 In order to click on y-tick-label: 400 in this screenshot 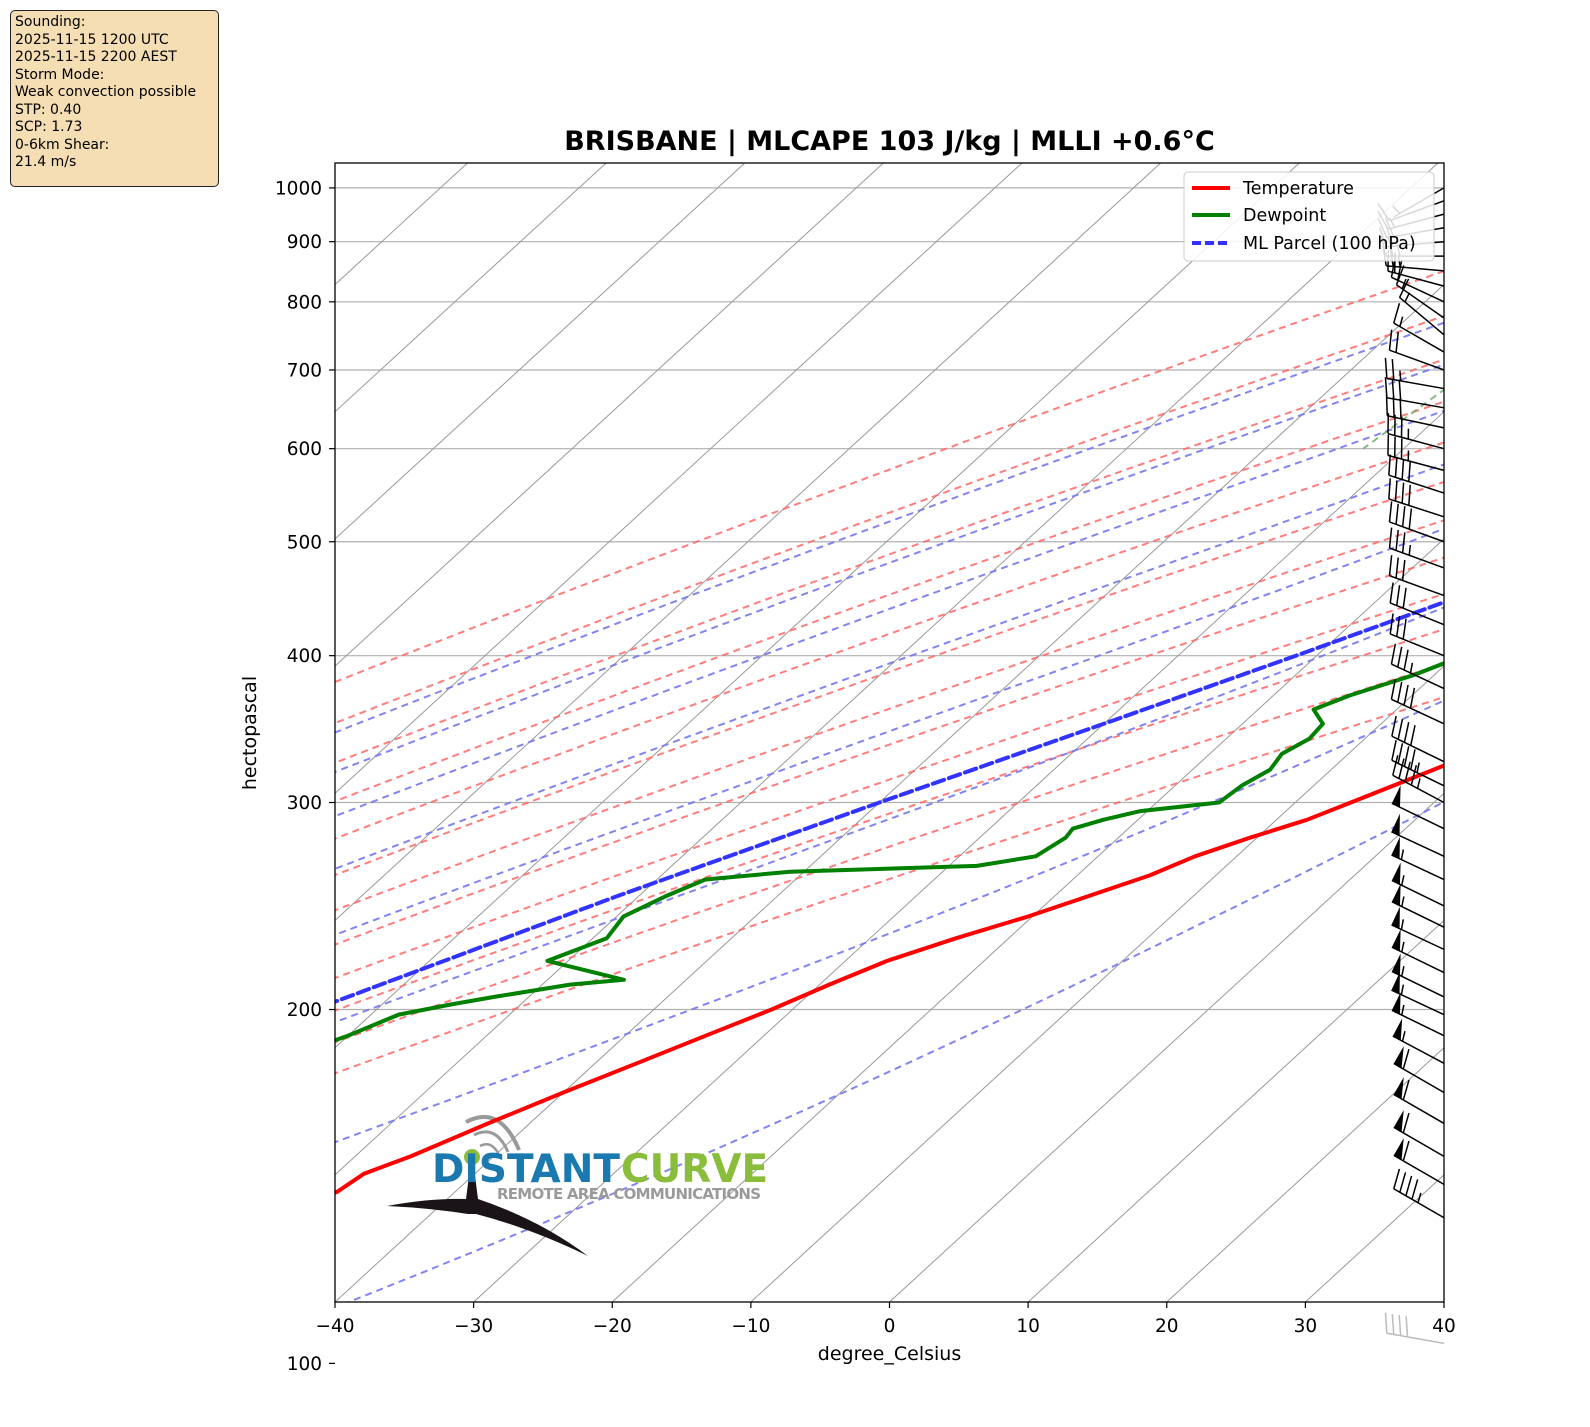, I will do `click(304, 656)`.